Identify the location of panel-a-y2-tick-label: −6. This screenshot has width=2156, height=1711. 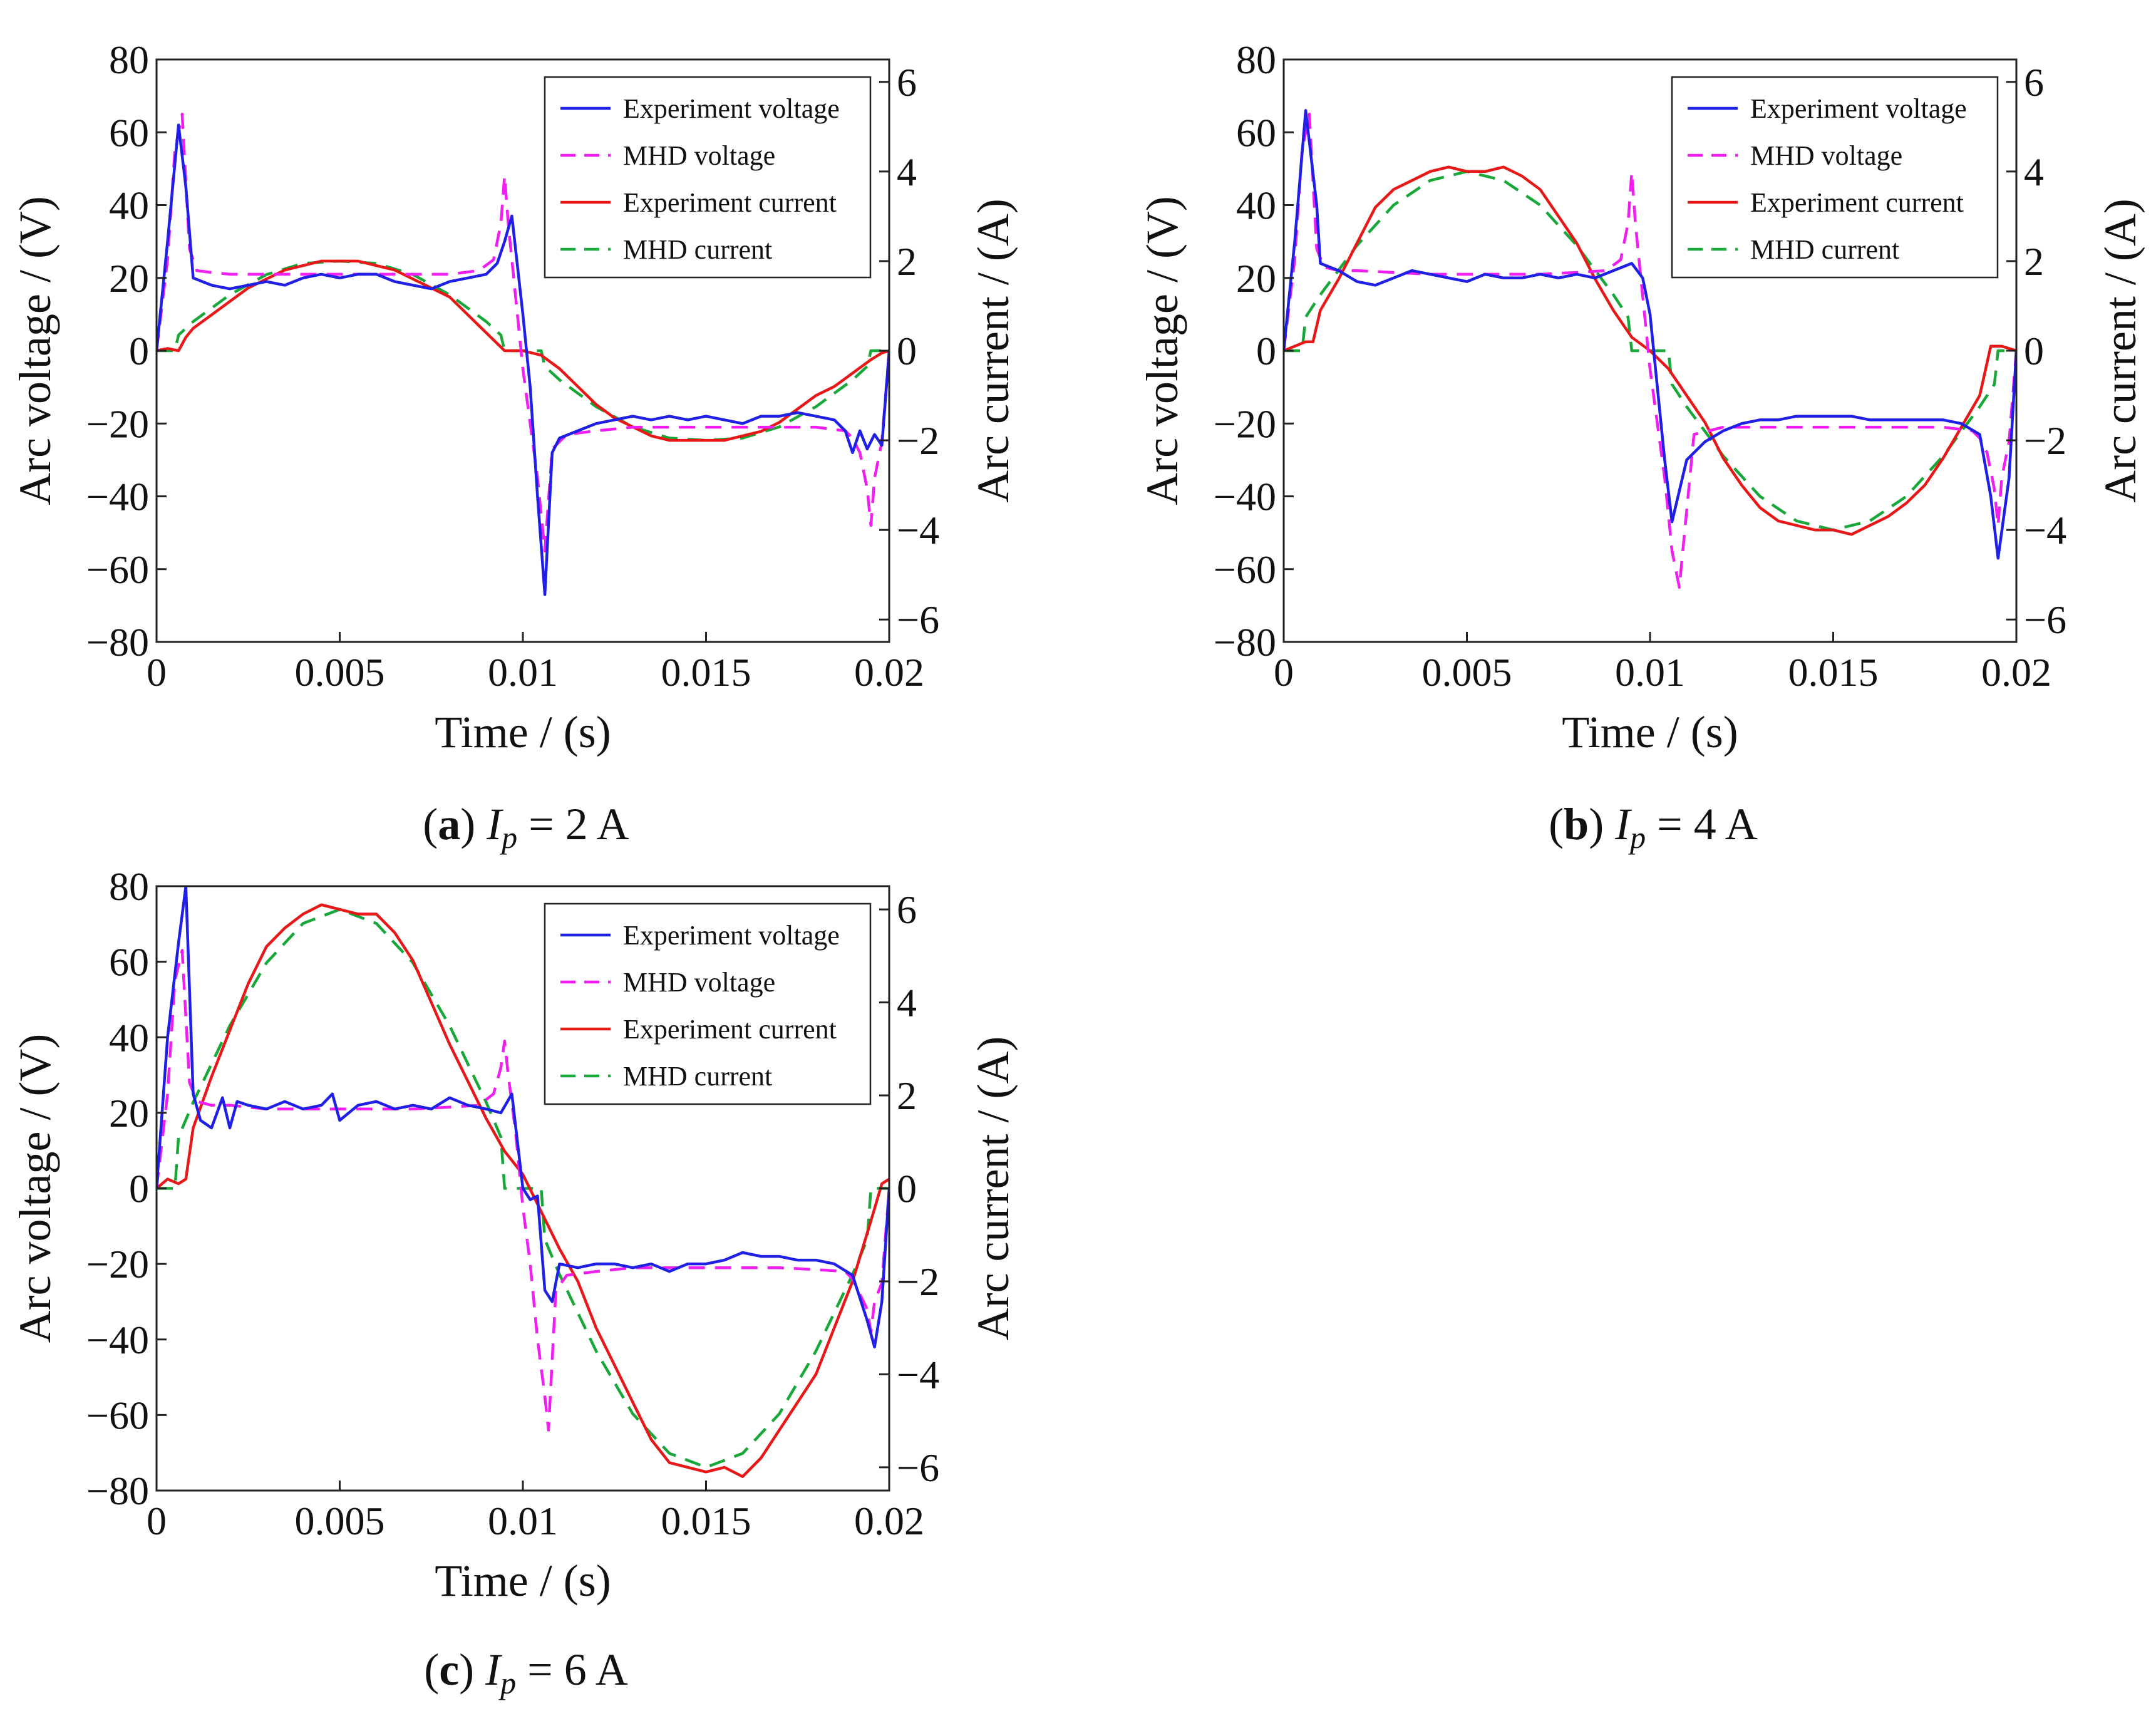
(918, 620).